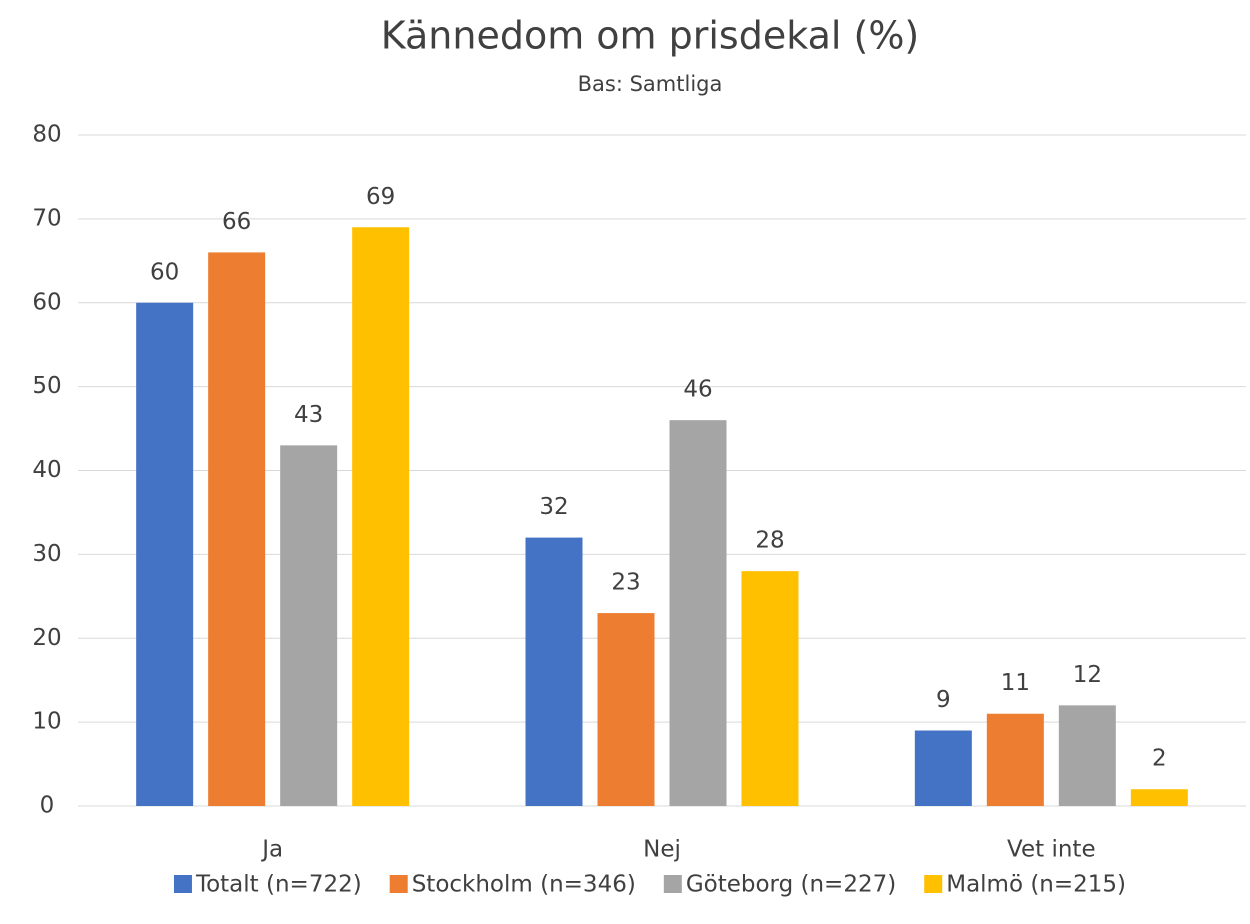 Image resolution: width=1250 pixels, height=924 pixels. Describe the element at coordinates (46, 386) in the screenshot. I see `y-tick-label: 50` at that location.